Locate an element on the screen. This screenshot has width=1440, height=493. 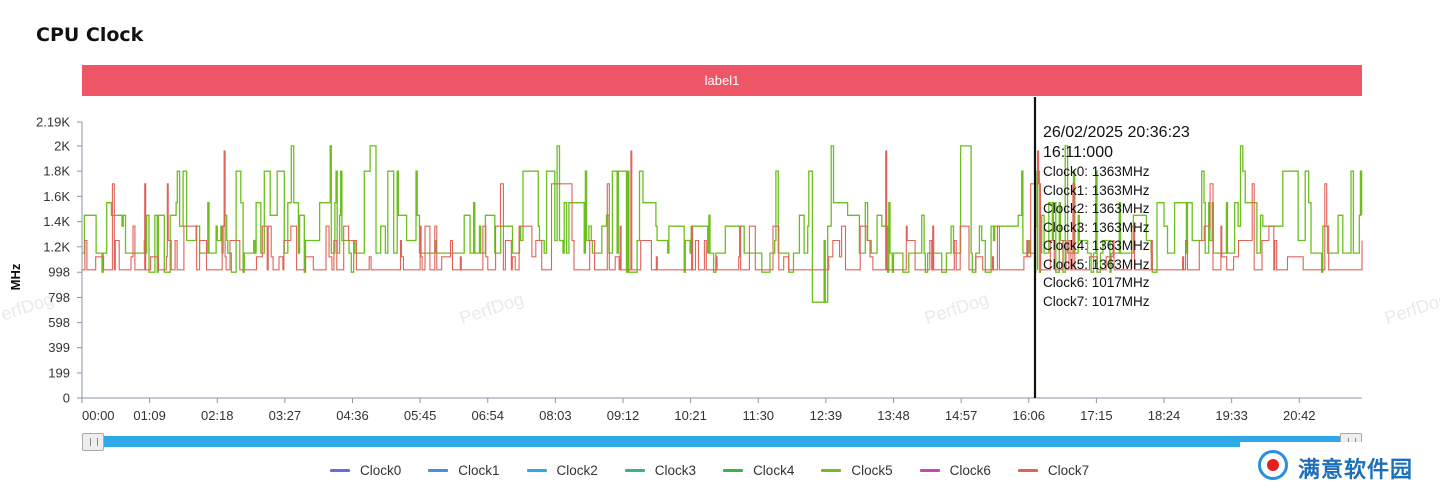
tooltip-date: 26/02/2025 20:36:23 is located at coordinates (1116, 132).